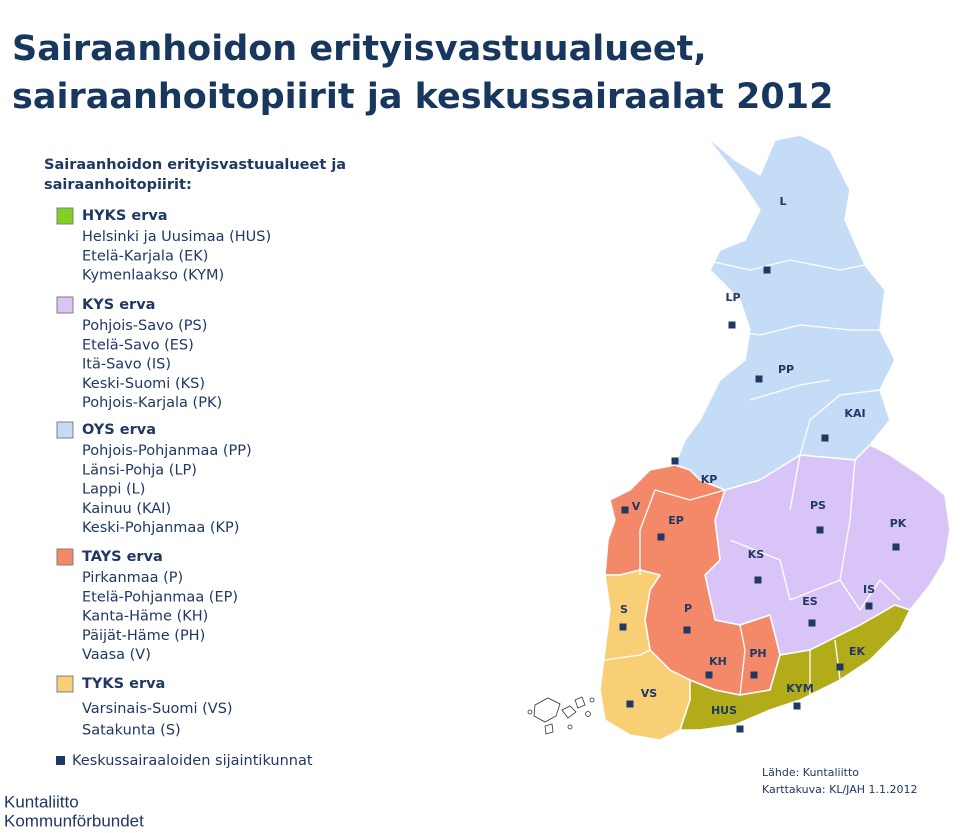  What do you see at coordinates (649, 693) in the screenshot?
I see `region-label: VS` at bounding box center [649, 693].